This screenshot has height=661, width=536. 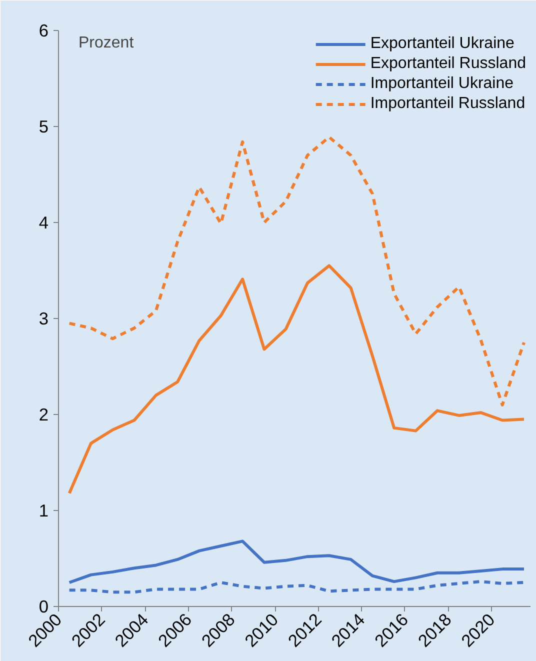 What do you see at coordinates (448, 104) in the screenshot?
I see `legend-label: Importanteil Russland` at bounding box center [448, 104].